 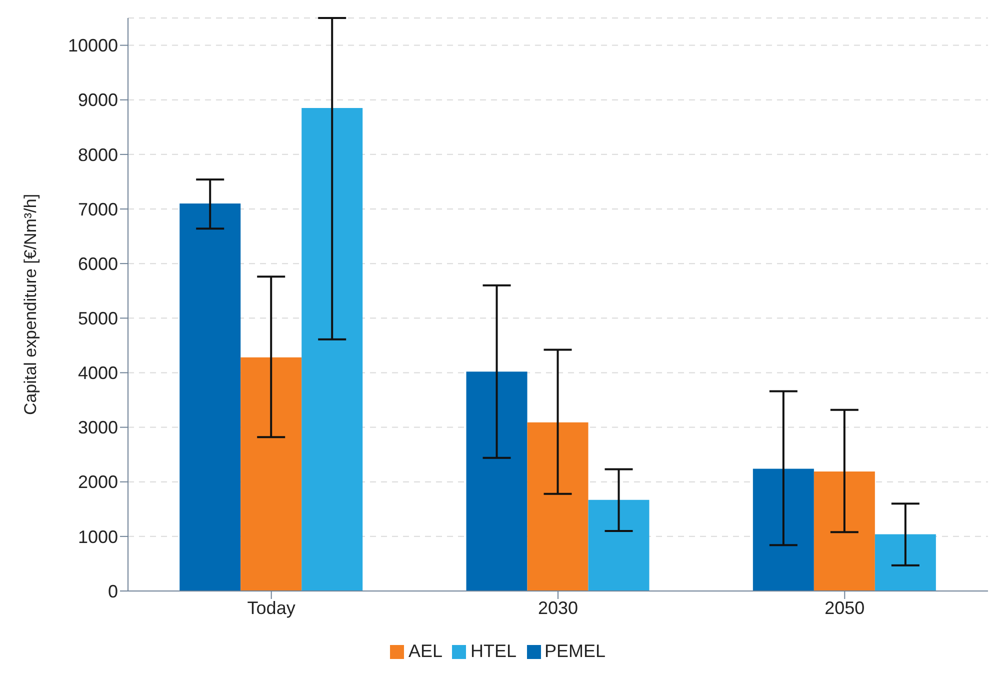 What do you see at coordinates (425, 651) in the screenshot?
I see `legend-label: AEL` at bounding box center [425, 651].